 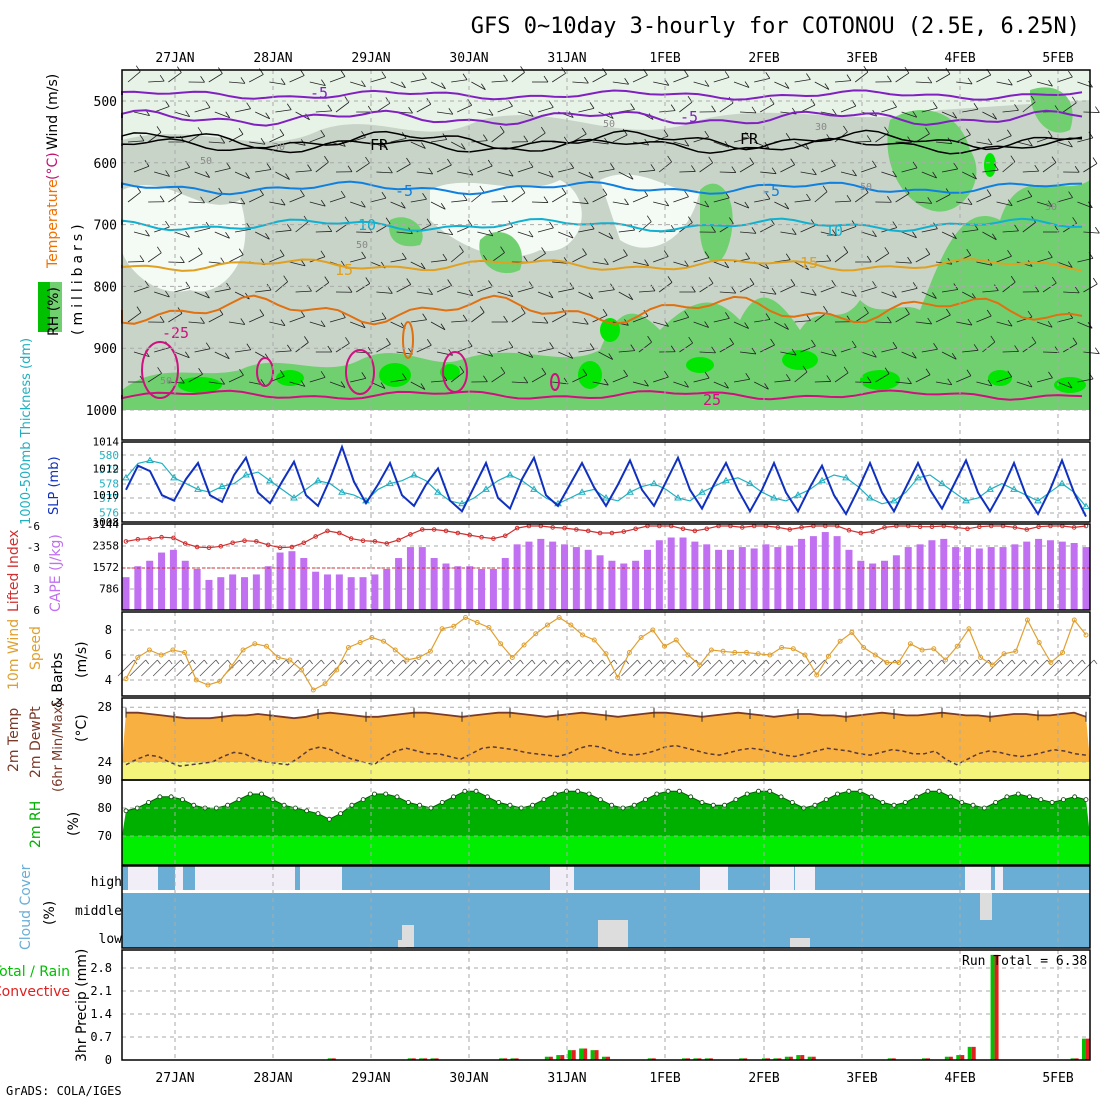 I want to click on below-surface-area, so click(x=606, y=425).